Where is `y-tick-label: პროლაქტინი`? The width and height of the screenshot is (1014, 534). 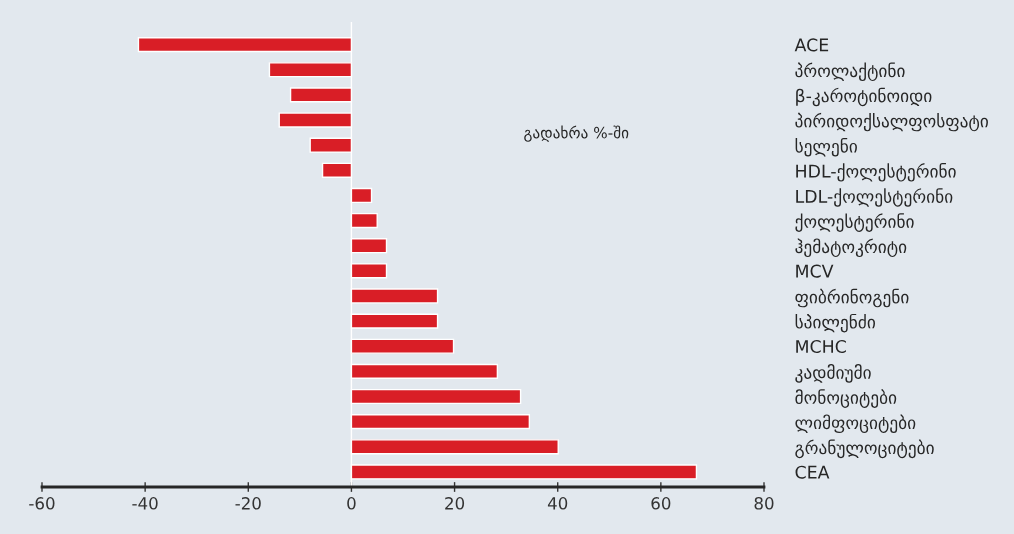
y-tick-label: პროლაქტინი is located at coordinates (850, 72).